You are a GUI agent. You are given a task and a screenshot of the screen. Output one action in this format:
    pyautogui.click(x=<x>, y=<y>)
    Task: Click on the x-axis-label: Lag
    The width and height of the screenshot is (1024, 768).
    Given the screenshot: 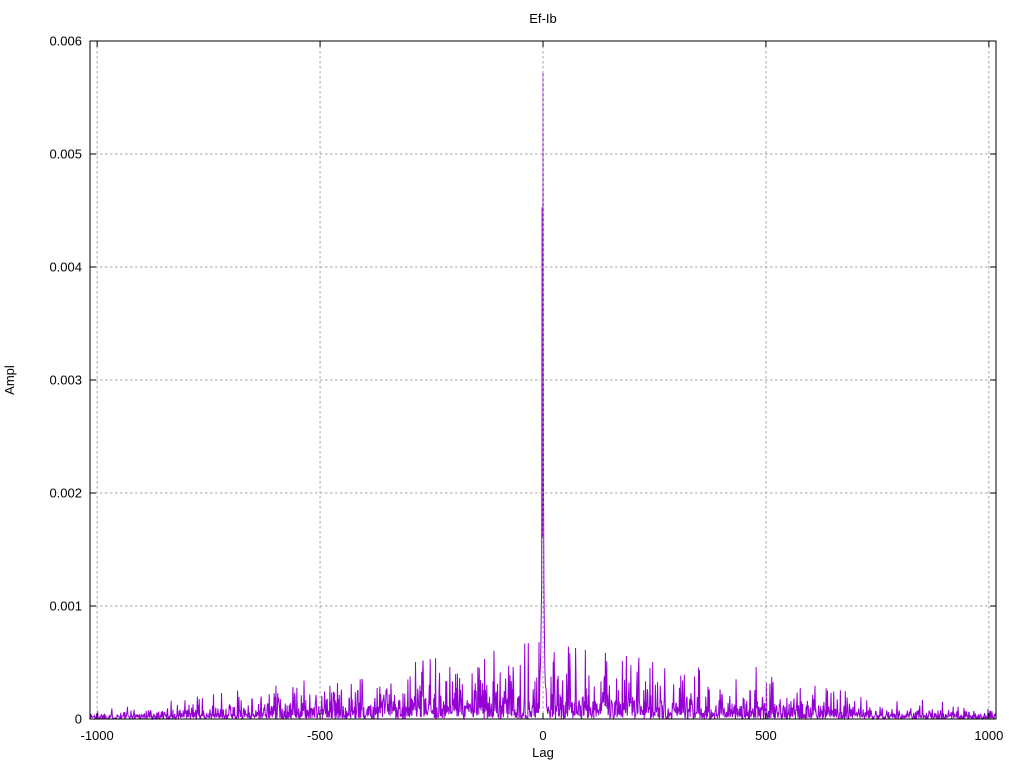 What is the action you would take?
    pyautogui.click(x=543, y=752)
    